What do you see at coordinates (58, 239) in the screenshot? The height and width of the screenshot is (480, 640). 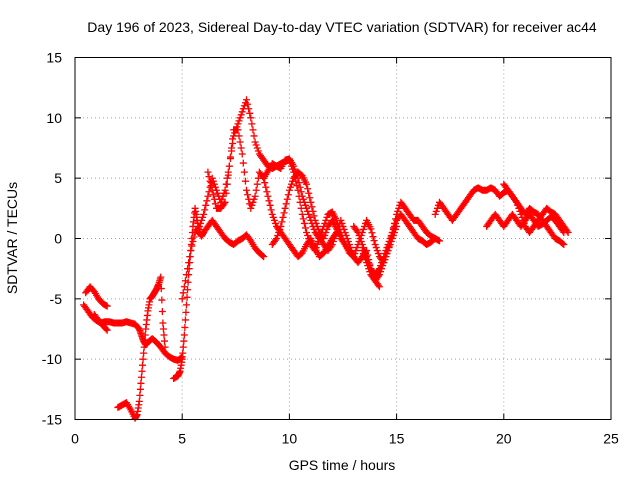 I see `y-tick-label: 0` at bounding box center [58, 239].